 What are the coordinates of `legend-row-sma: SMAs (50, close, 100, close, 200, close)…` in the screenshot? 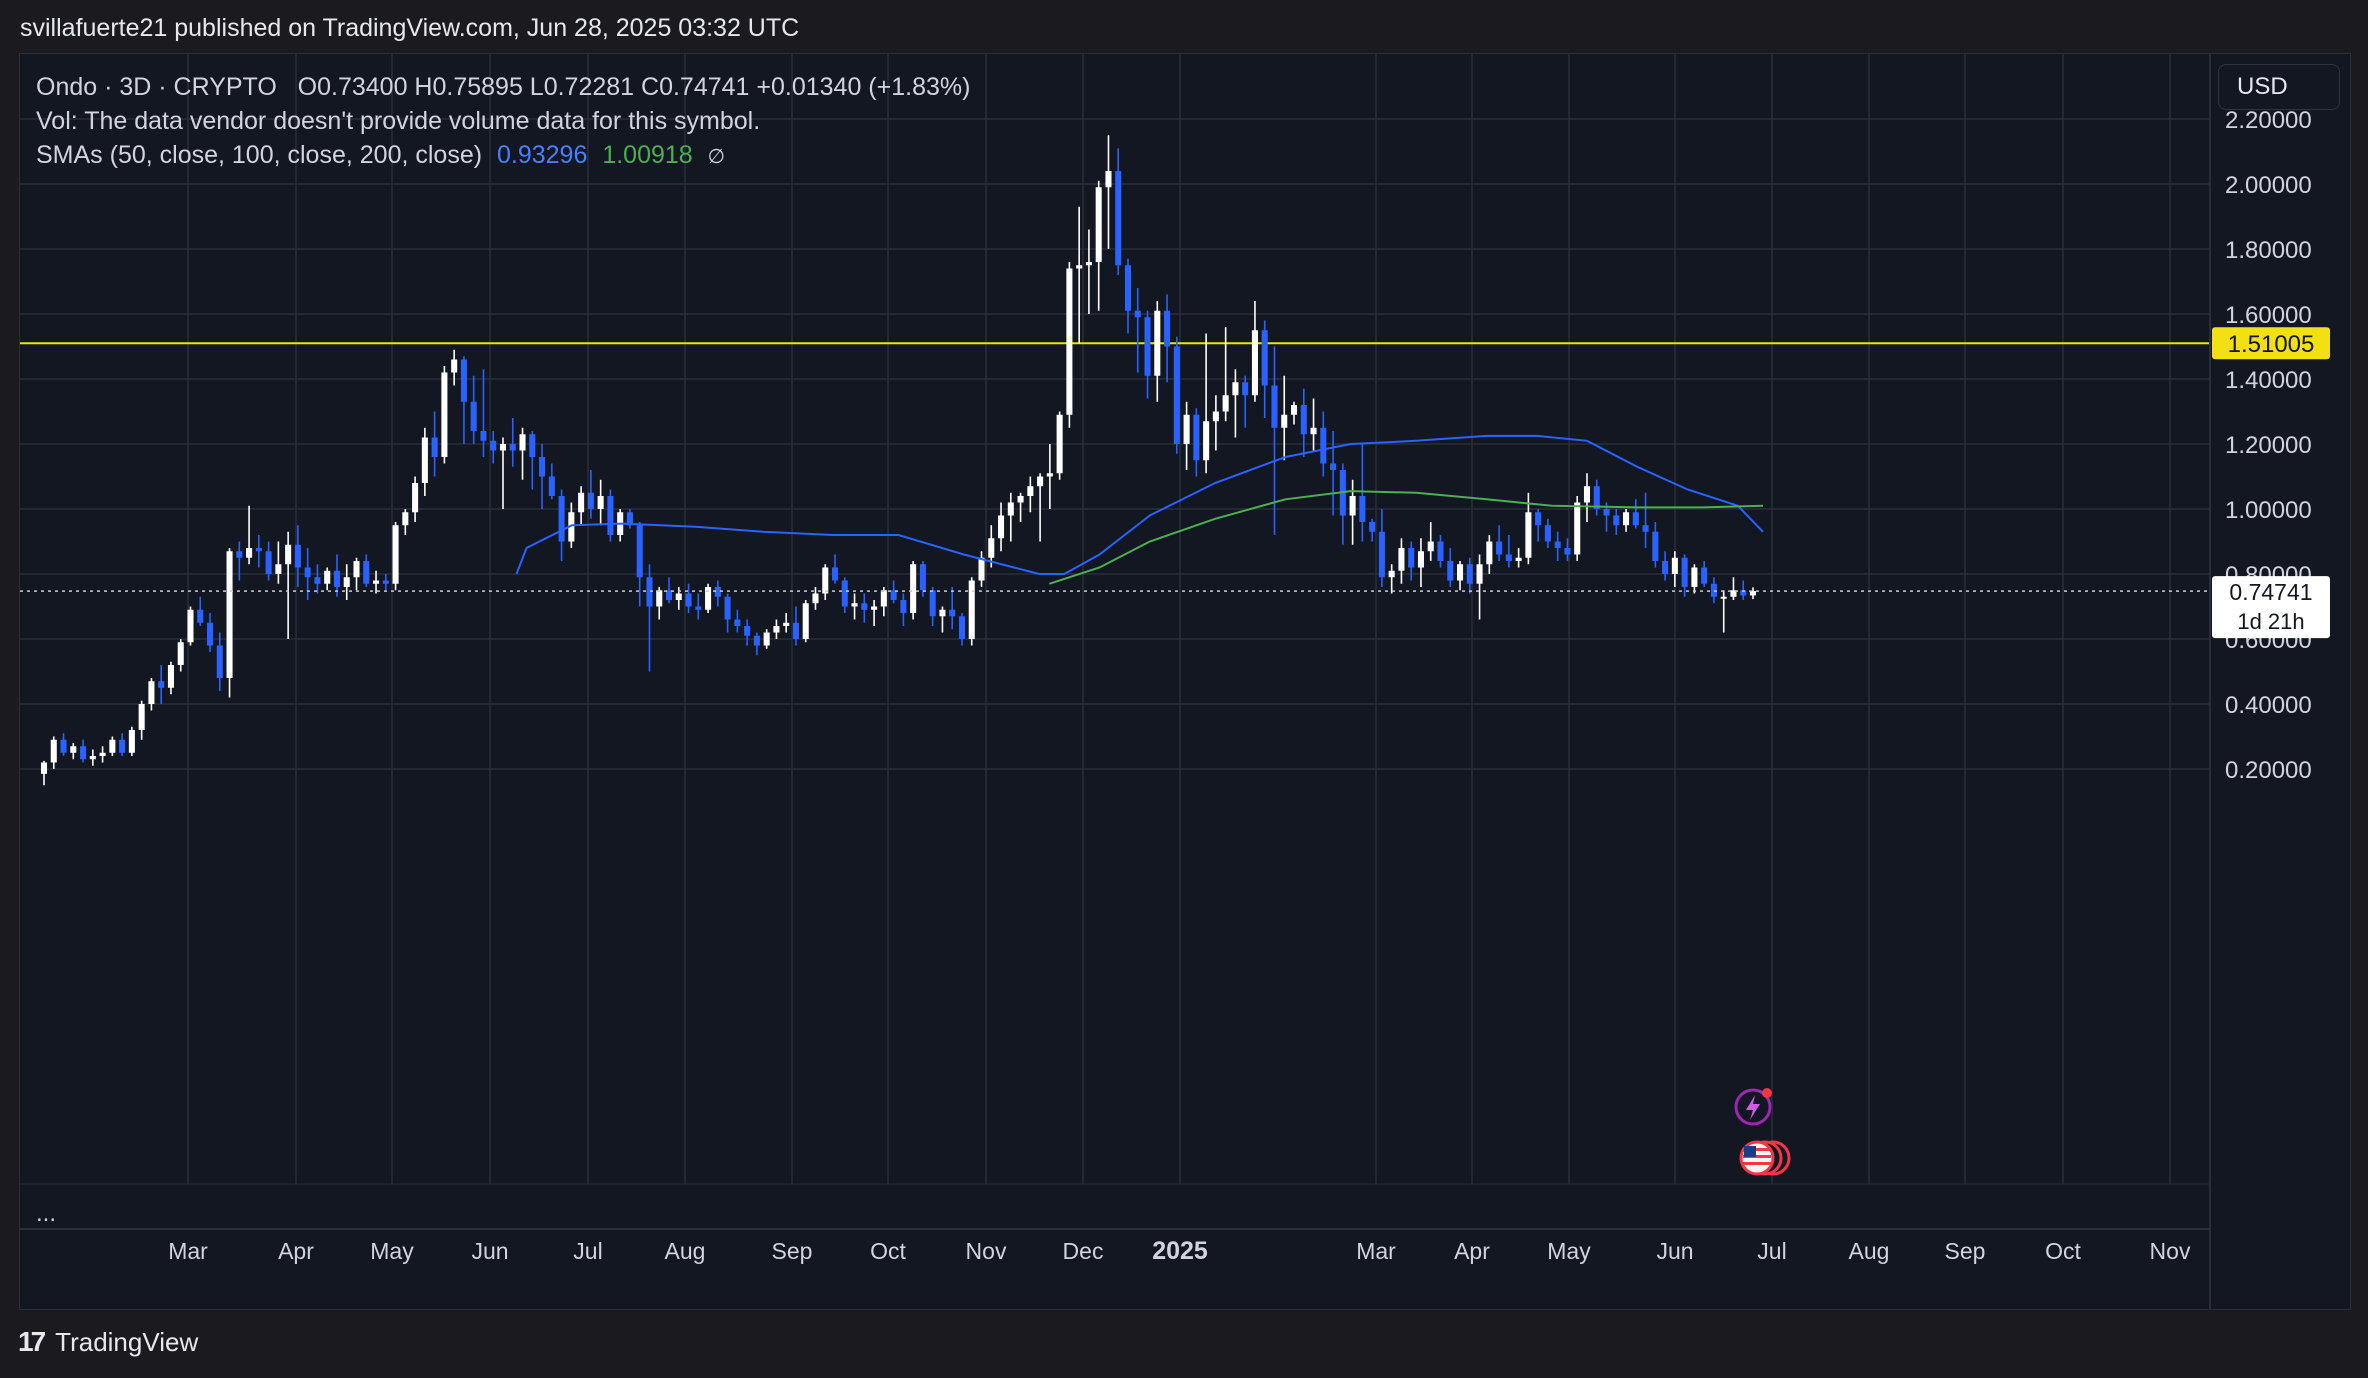 It's located at (503, 155).